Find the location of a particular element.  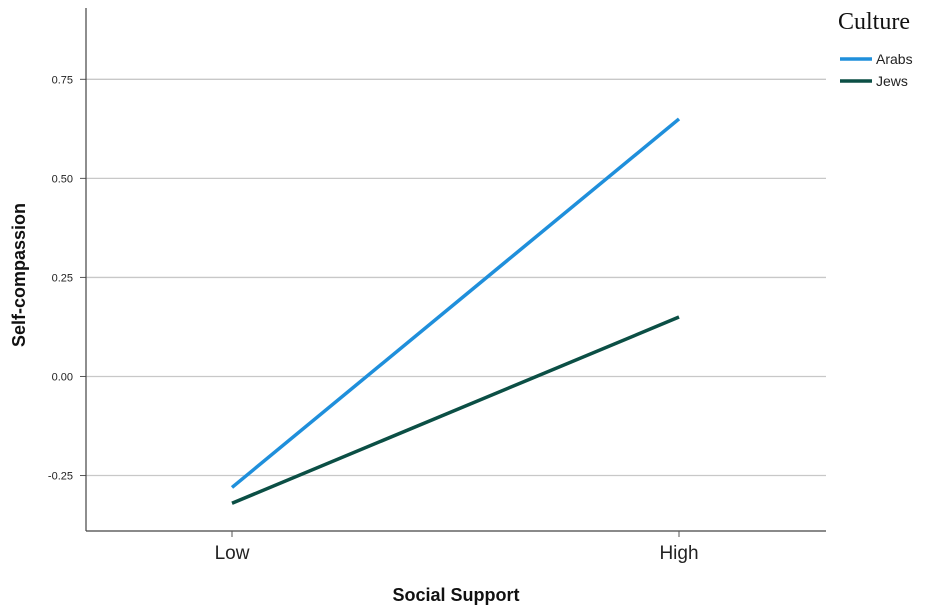

series-line-jews is located at coordinates (455, 410).